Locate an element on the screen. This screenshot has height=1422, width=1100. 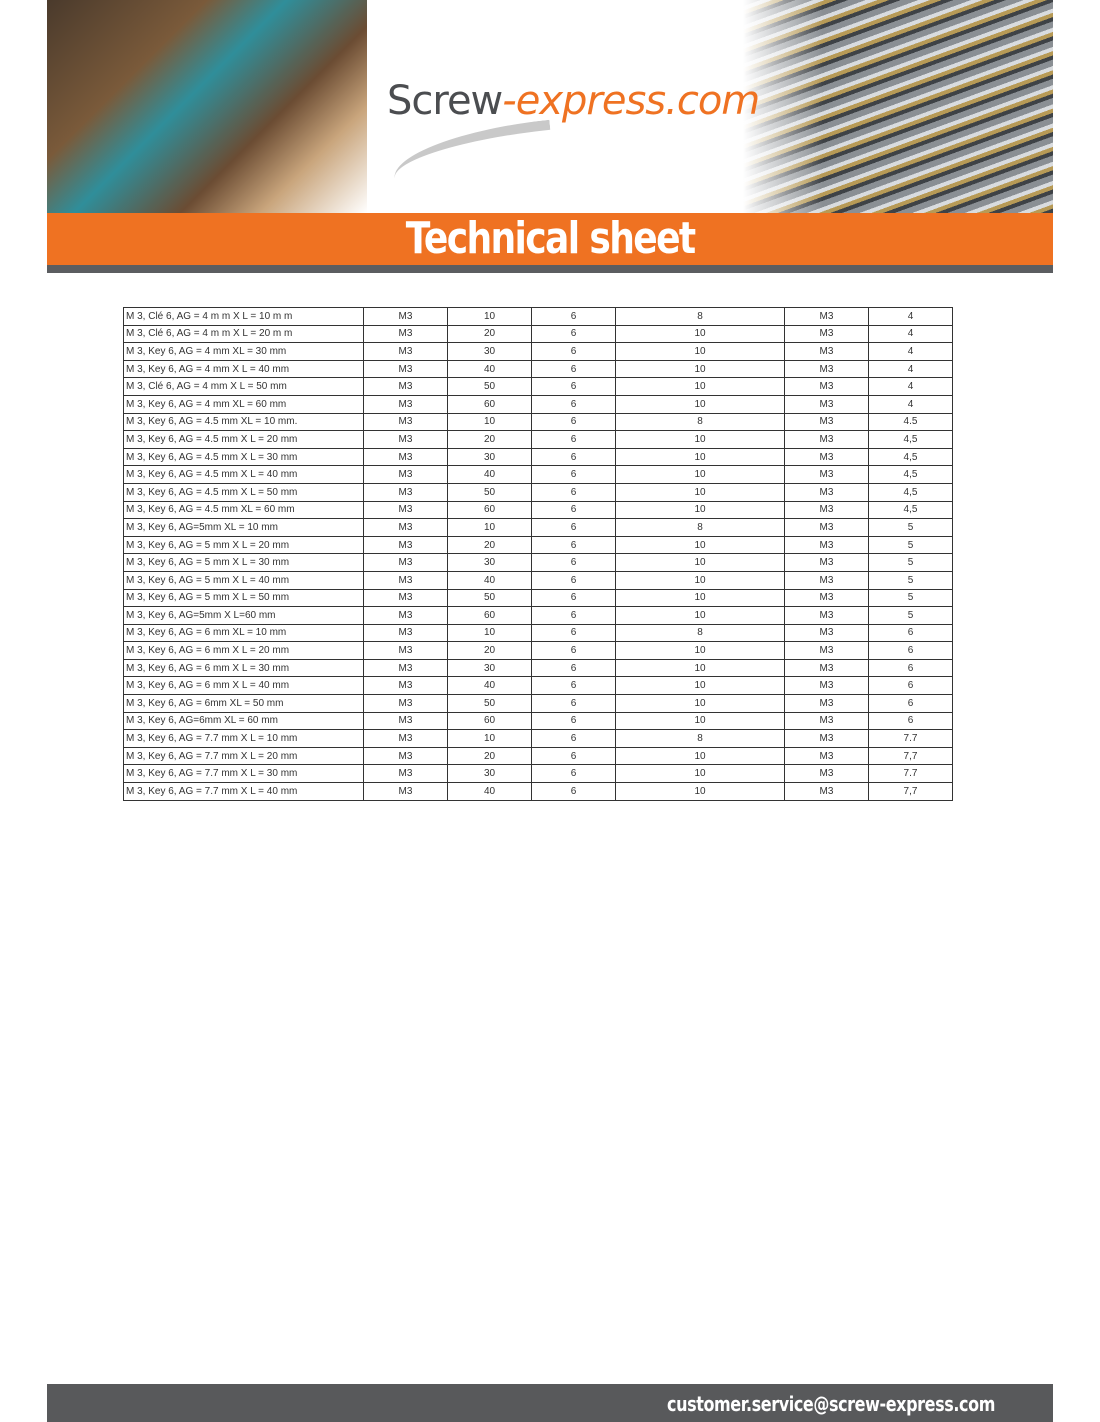
logo-text-domain: -express.com is located at coordinates (631, 101).